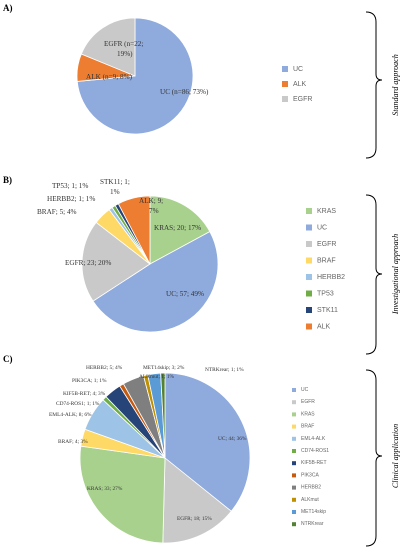 The width and height of the screenshot is (407, 550). Describe the element at coordinates (89, 381) in the screenshot. I see `slice-label-pik3ca-c: PIK3CA; 1; 1%` at that location.